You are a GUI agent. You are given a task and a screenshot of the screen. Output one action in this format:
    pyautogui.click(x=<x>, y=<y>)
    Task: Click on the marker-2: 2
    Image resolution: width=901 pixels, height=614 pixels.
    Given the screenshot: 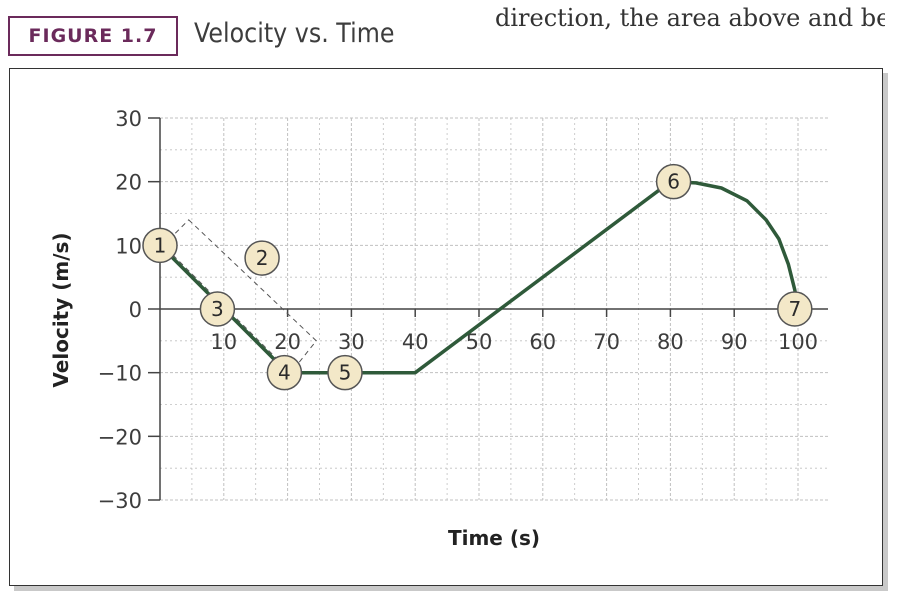 What is the action you would take?
    pyautogui.click(x=262, y=258)
    